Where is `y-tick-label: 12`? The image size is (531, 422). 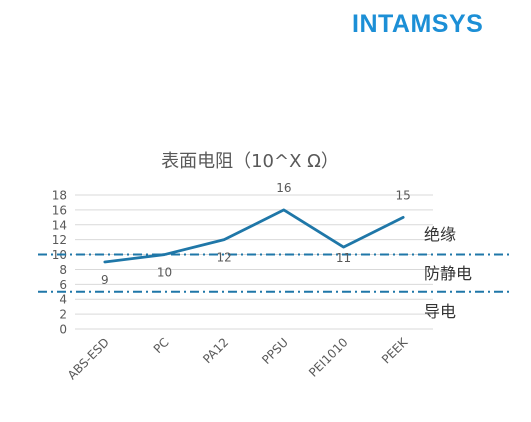 y-tick-label: 12 is located at coordinates (59, 240).